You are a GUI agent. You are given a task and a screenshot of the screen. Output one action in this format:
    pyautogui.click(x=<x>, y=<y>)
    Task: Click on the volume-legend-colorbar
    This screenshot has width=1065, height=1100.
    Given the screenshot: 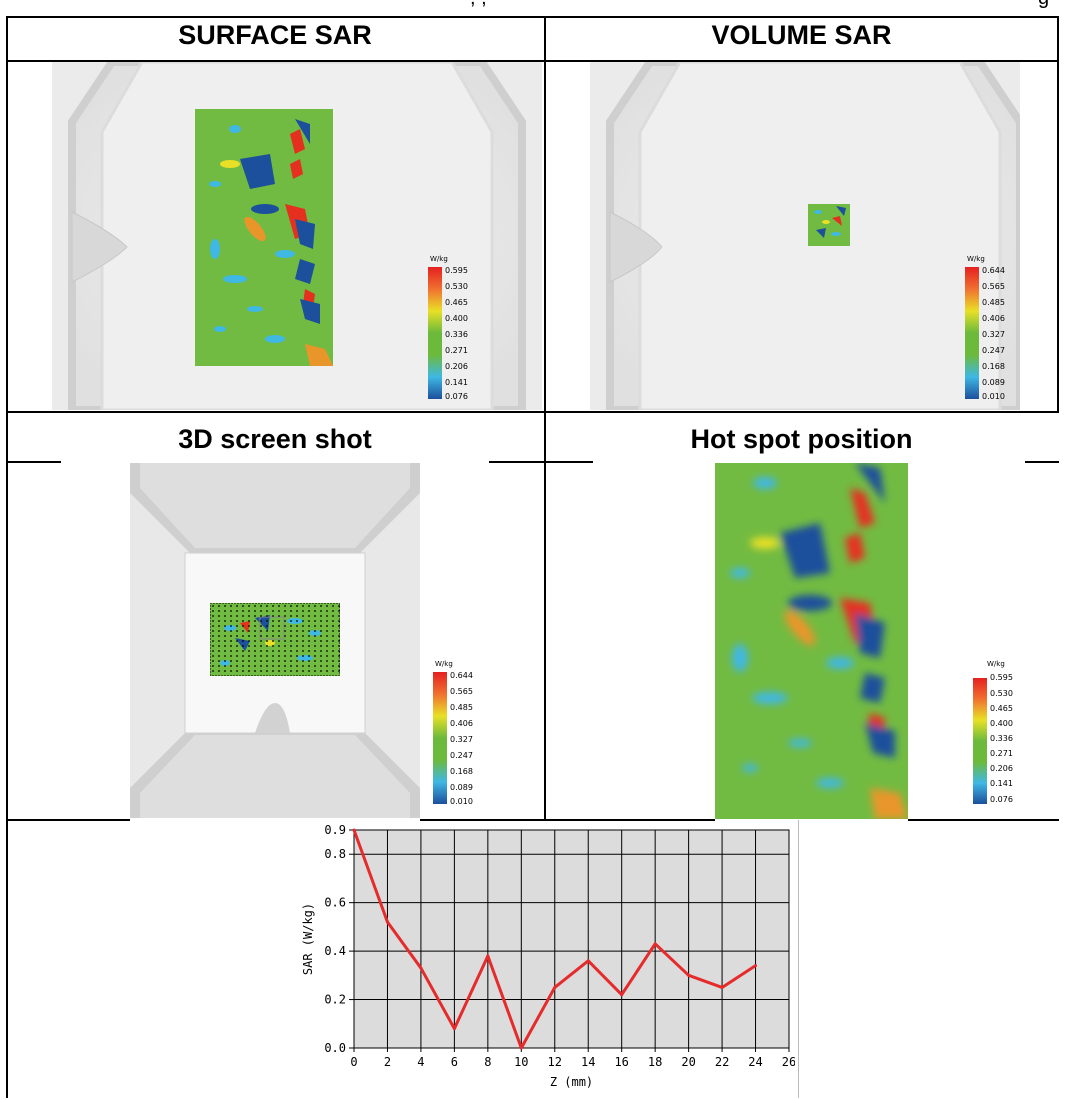 What is the action you would take?
    pyautogui.click(x=972, y=333)
    